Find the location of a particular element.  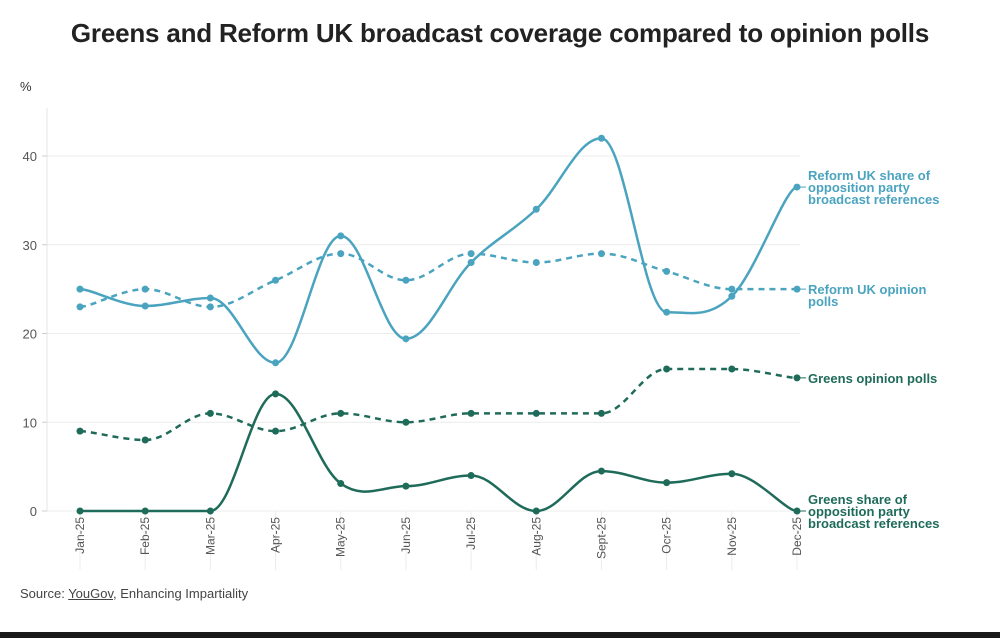

x-tick-label: Aug-25 is located at coordinates (536, 536).